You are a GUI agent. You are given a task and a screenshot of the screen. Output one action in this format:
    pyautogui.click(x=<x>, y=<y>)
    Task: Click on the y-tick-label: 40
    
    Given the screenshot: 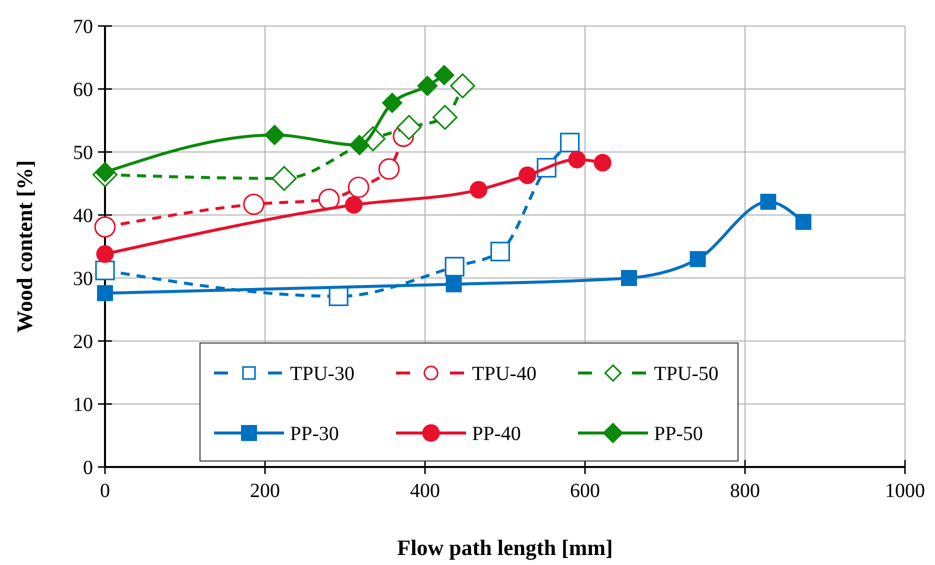 What is the action you would take?
    pyautogui.click(x=83, y=216)
    